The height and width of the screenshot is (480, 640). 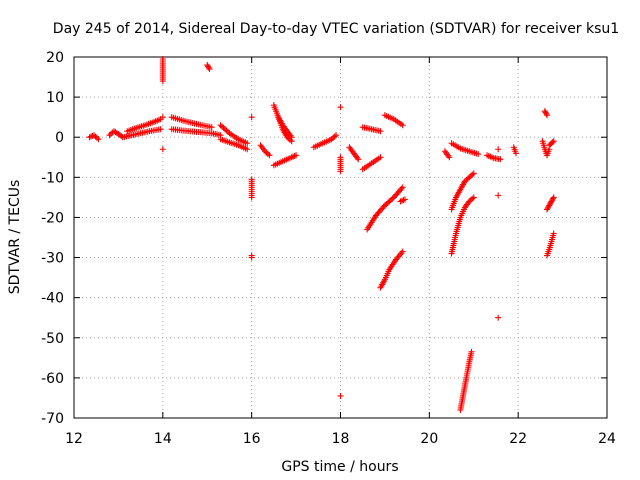 What do you see at coordinates (52, 299) in the screenshot?
I see `y-tick-label: -40` at bounding box center [52, 299].